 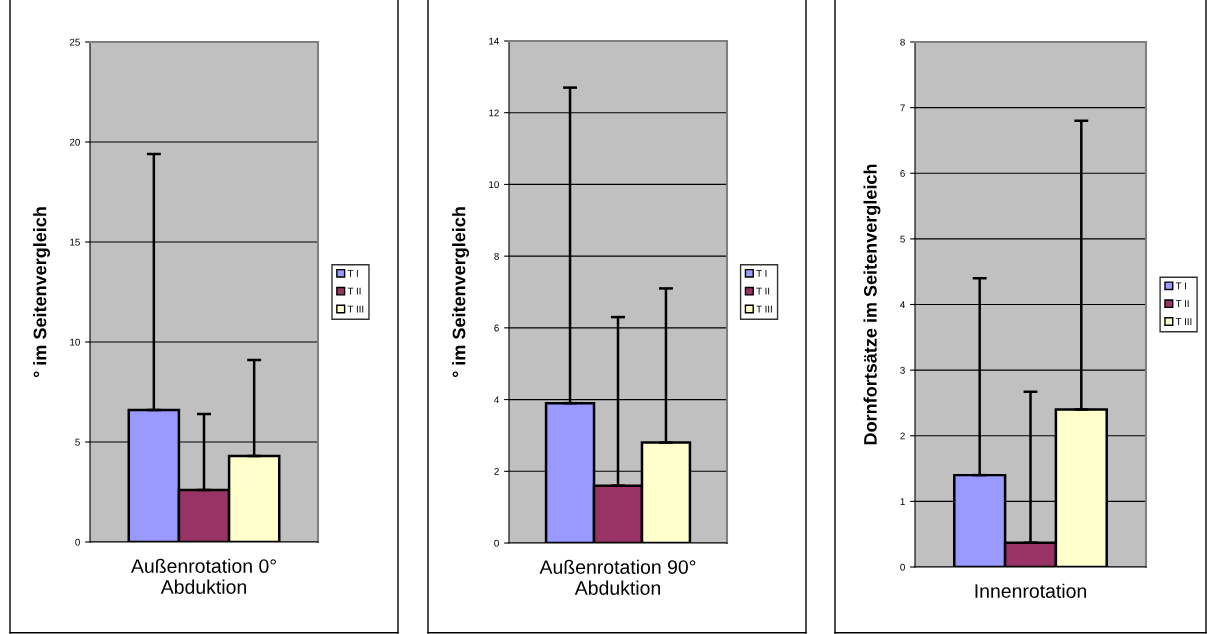 What do you see at coordinates (872, 304) in the screenshot?
I see `y-axis-title: Dornfortsätze im Seitenvergleich` at bounding box center [872, 304].